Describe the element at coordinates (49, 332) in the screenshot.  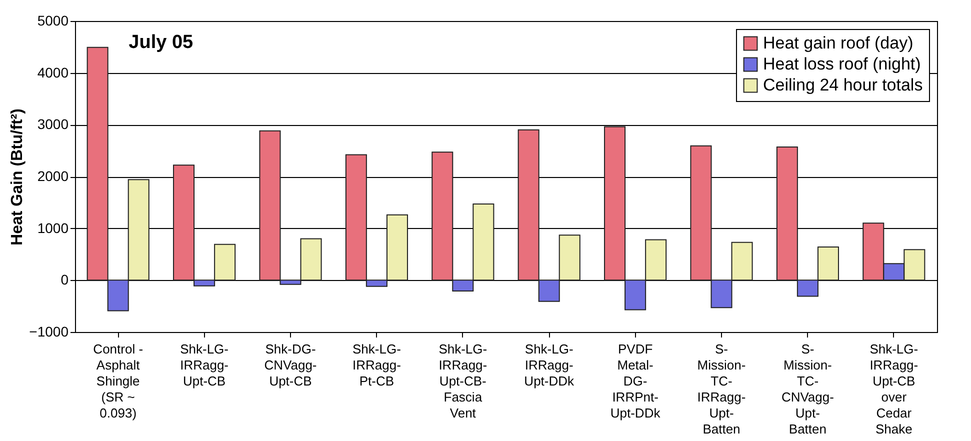
I see `y-tick-label: −1000` at that location.